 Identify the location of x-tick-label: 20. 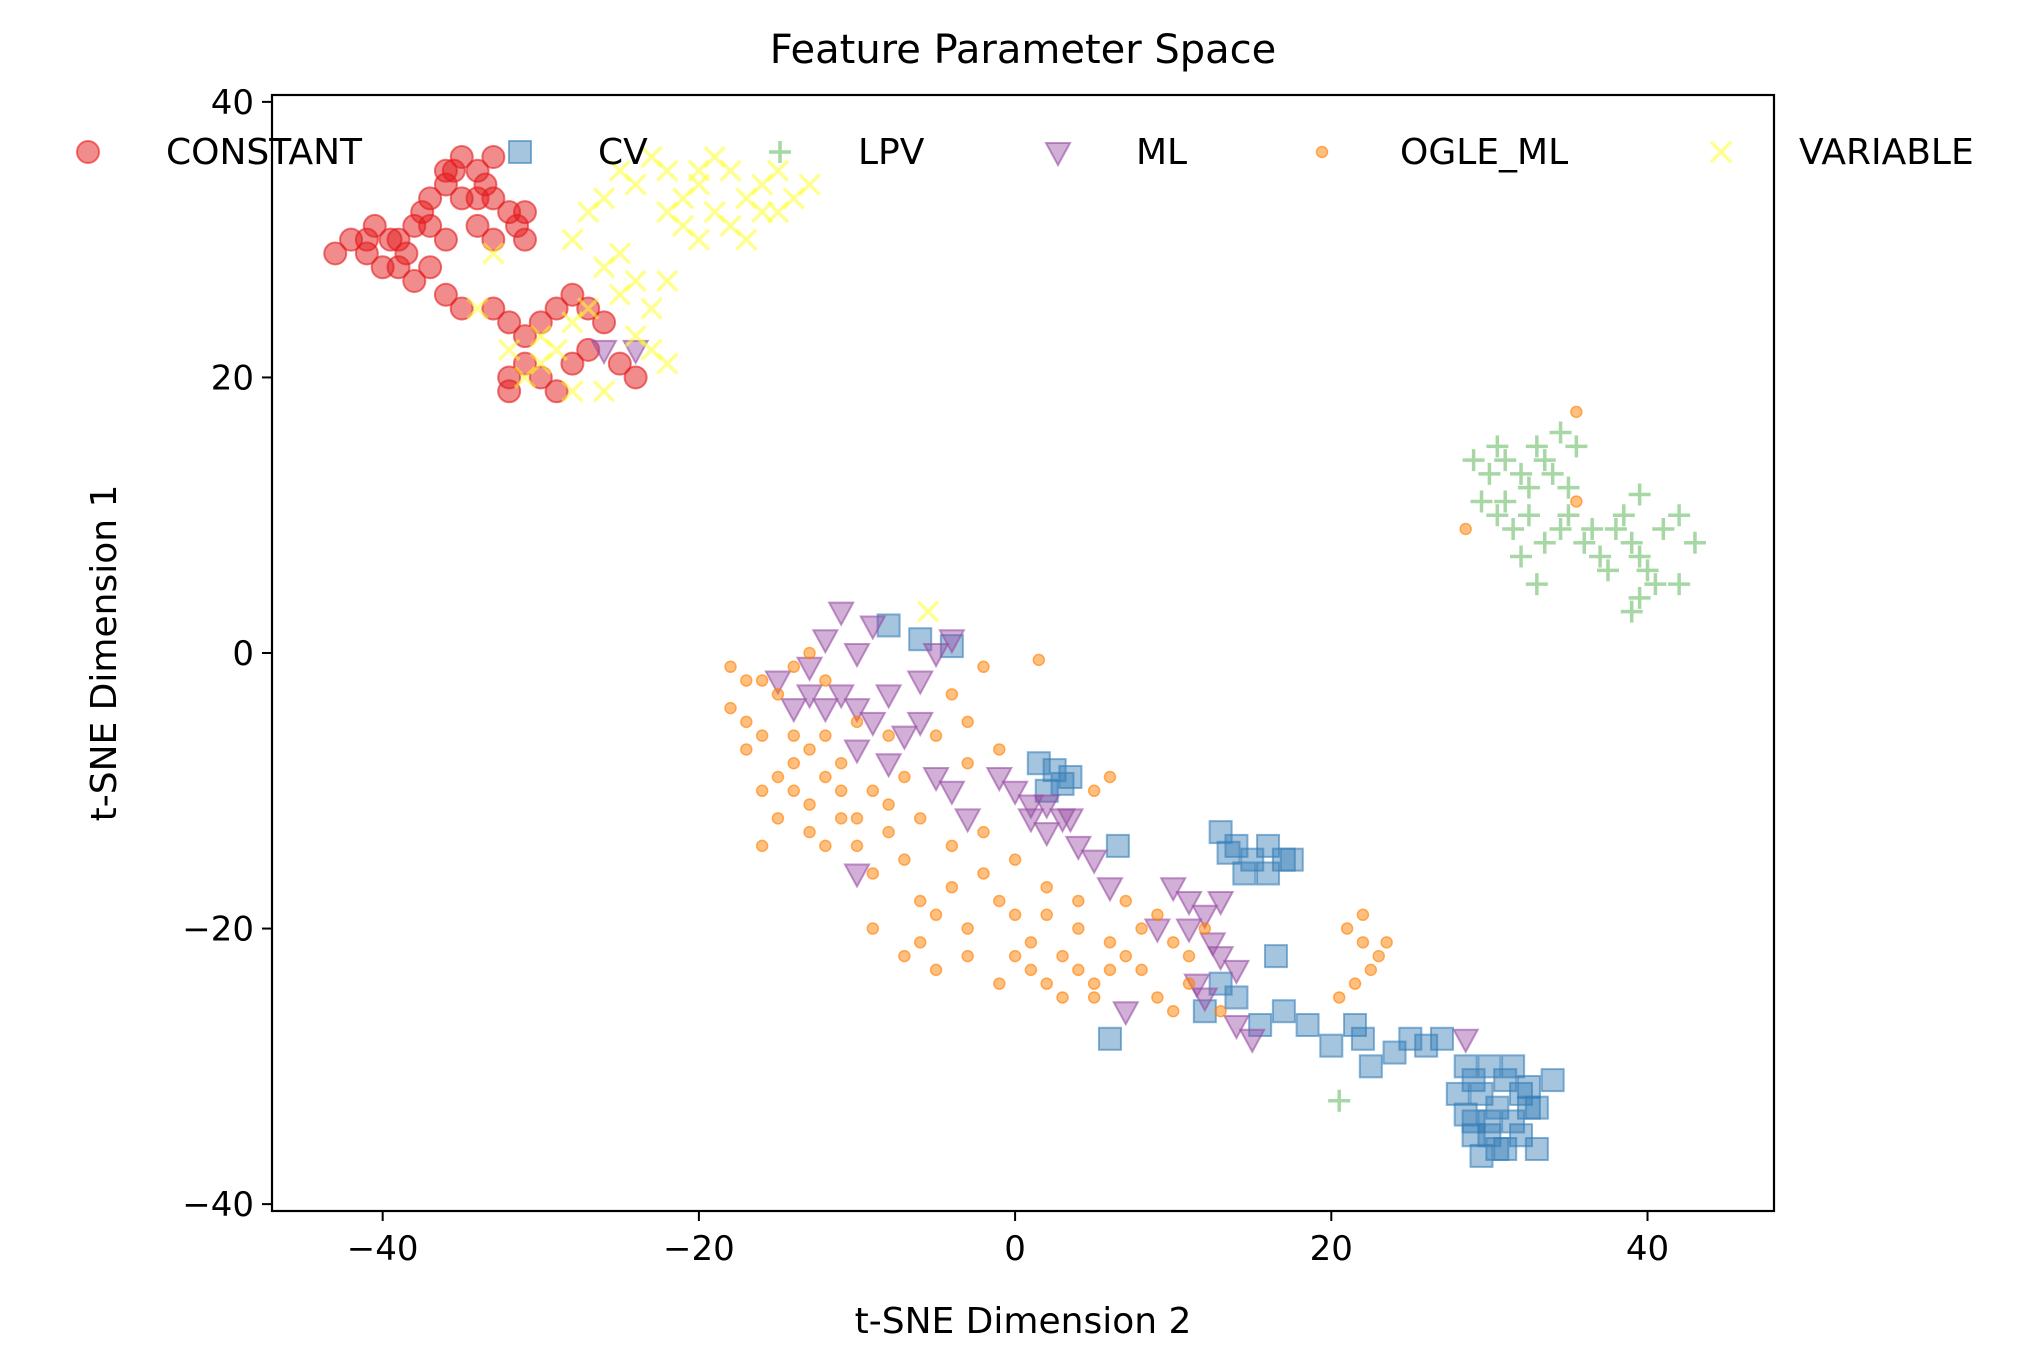
(1331, 1249).